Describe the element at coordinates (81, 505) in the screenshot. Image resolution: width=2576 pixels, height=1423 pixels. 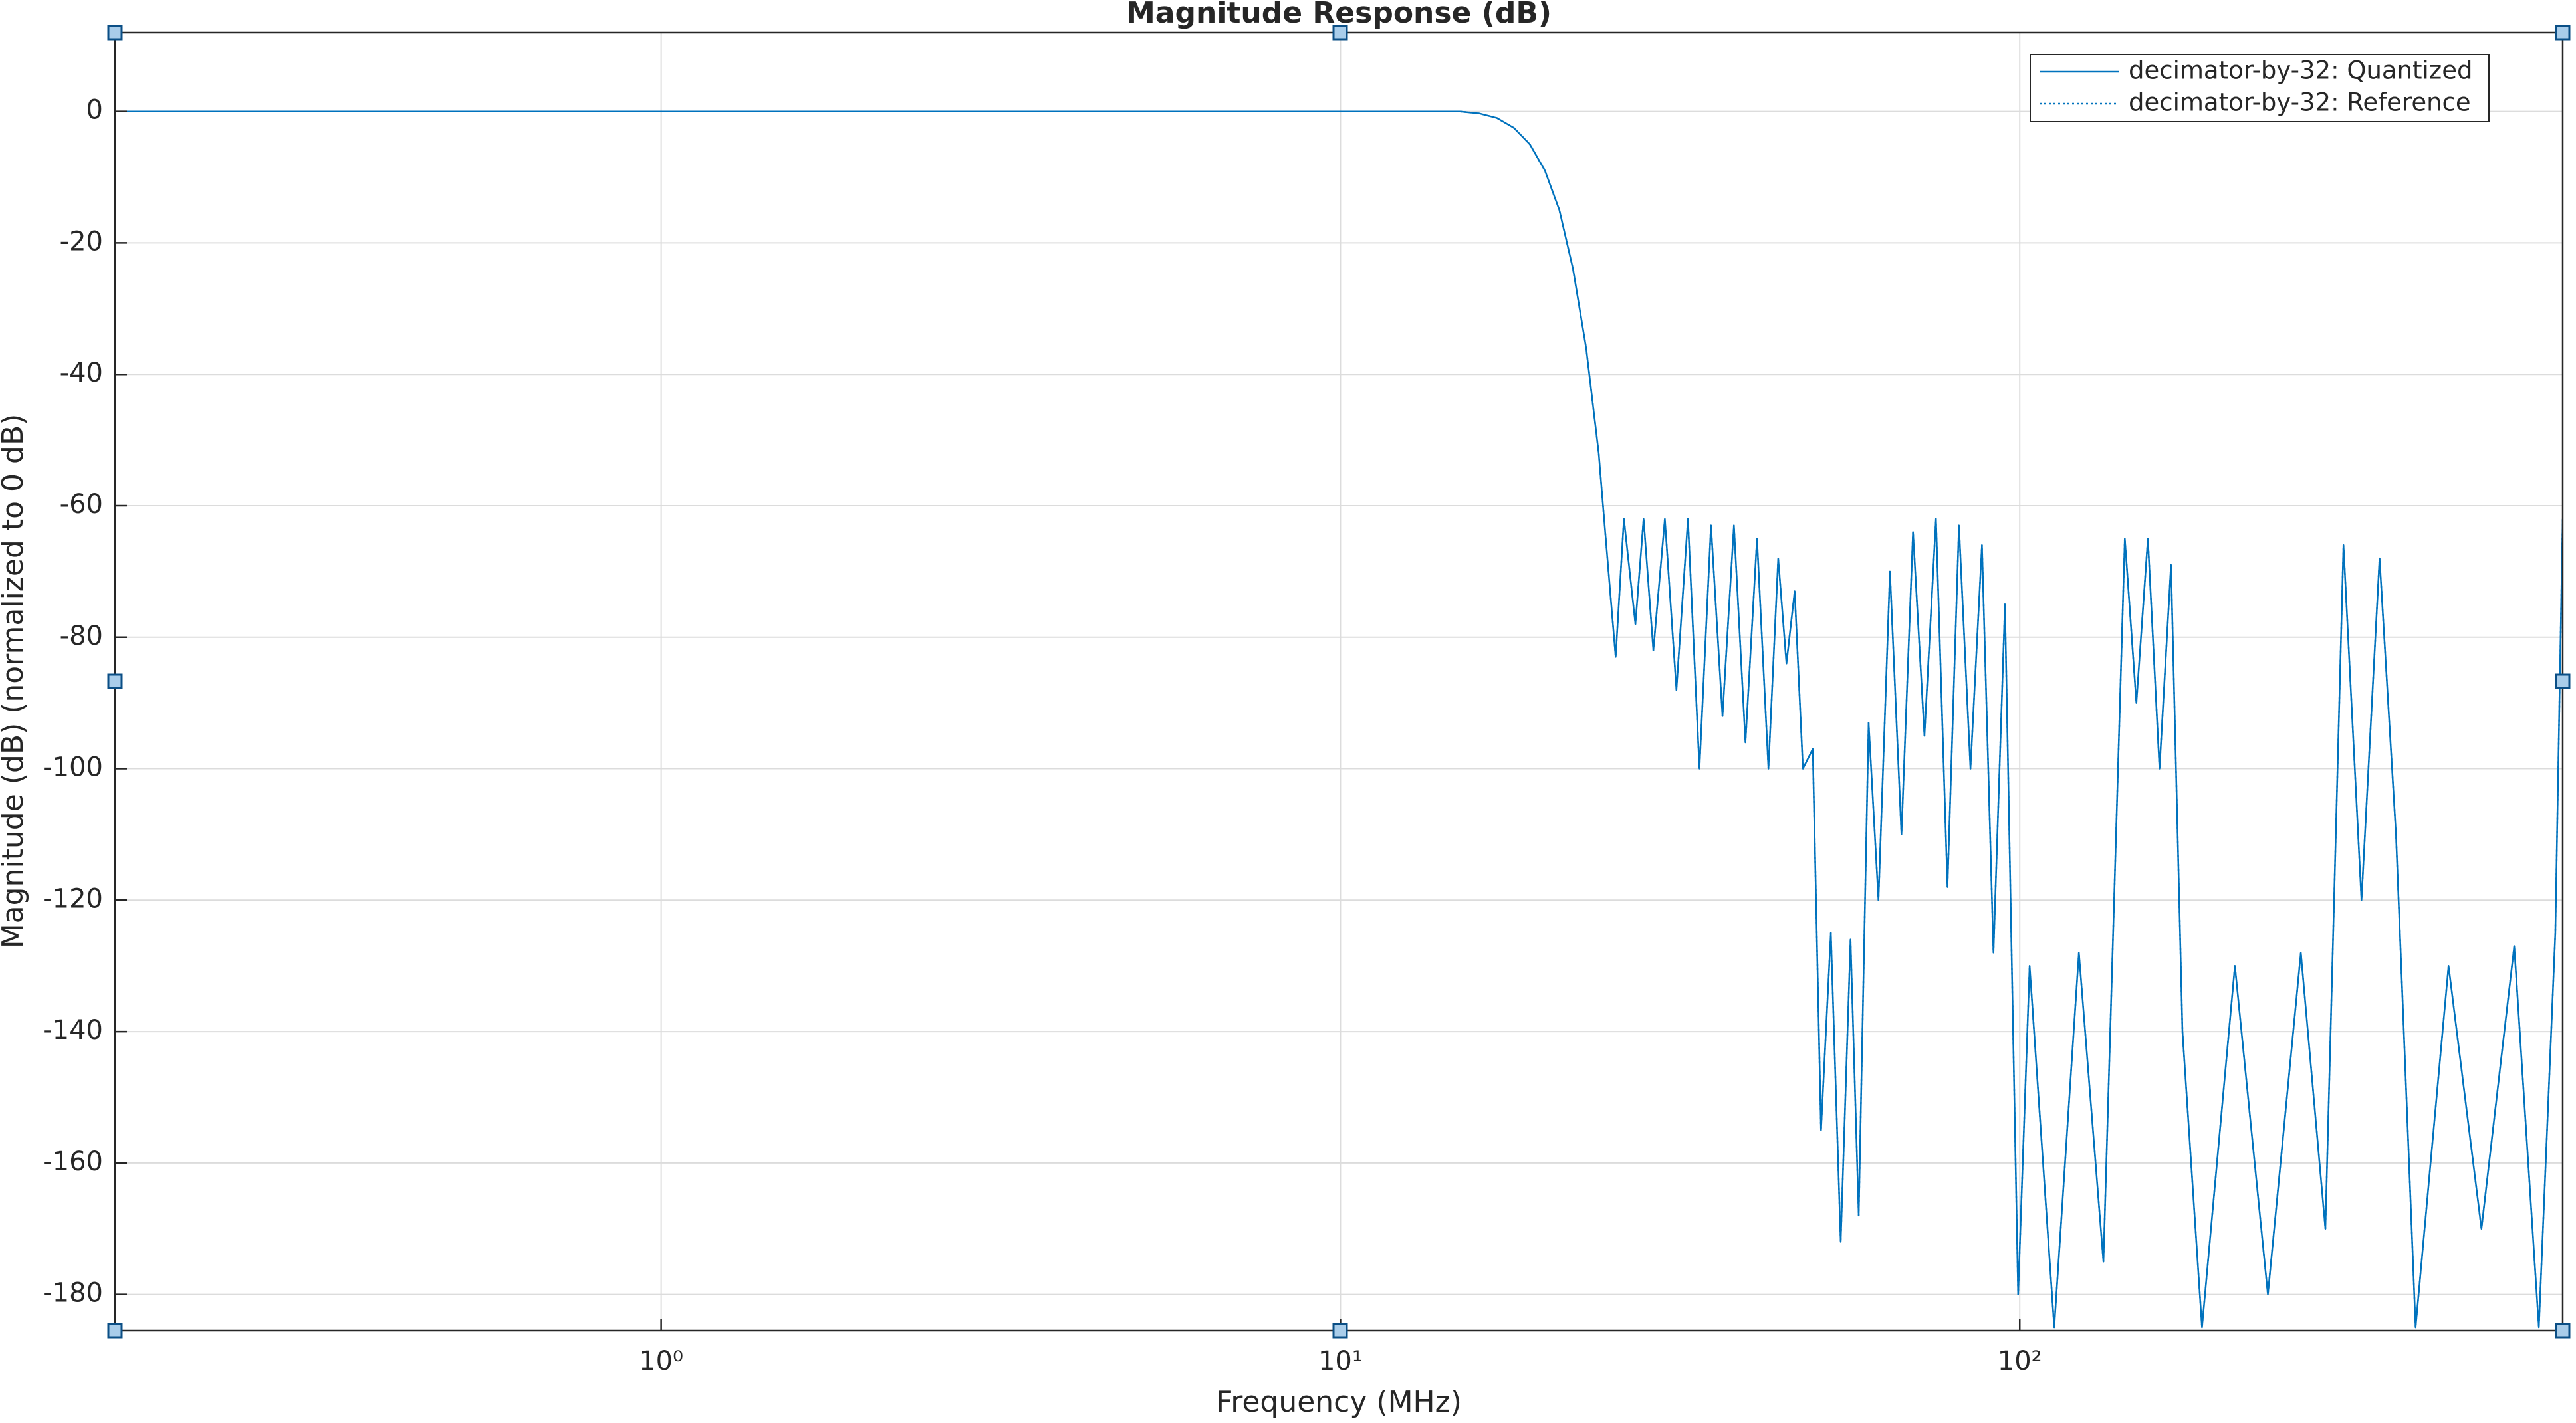
I see `y-tick-label: -60` at that location.